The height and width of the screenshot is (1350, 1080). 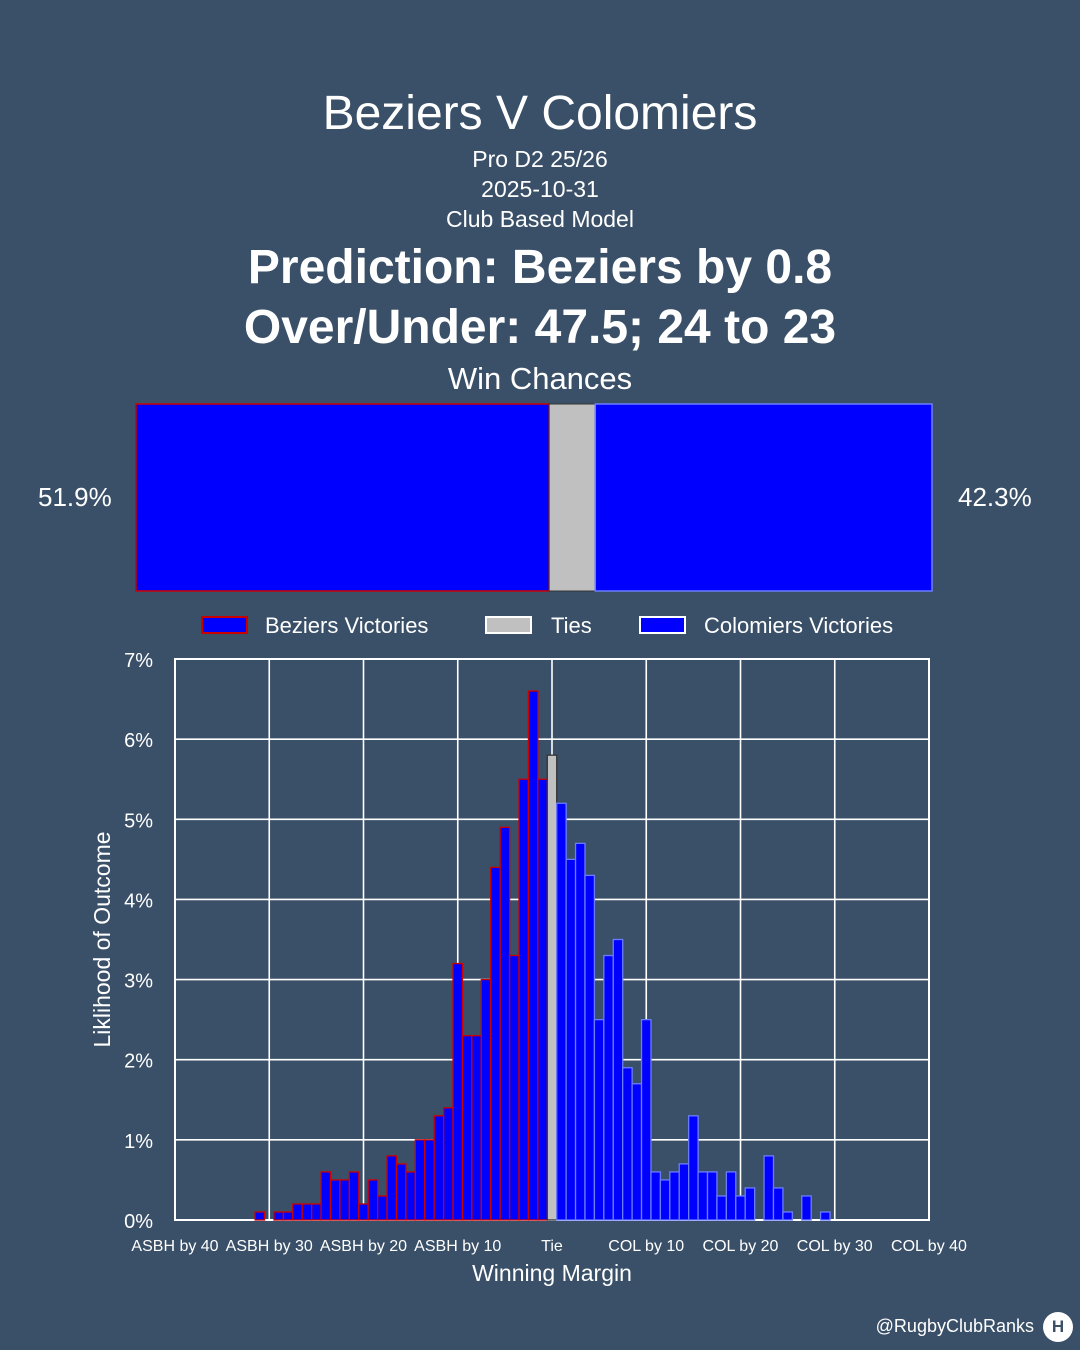 I want to click on prediction-headline: Prediction: Beziers by 0.8, so click(x=540, y=267).